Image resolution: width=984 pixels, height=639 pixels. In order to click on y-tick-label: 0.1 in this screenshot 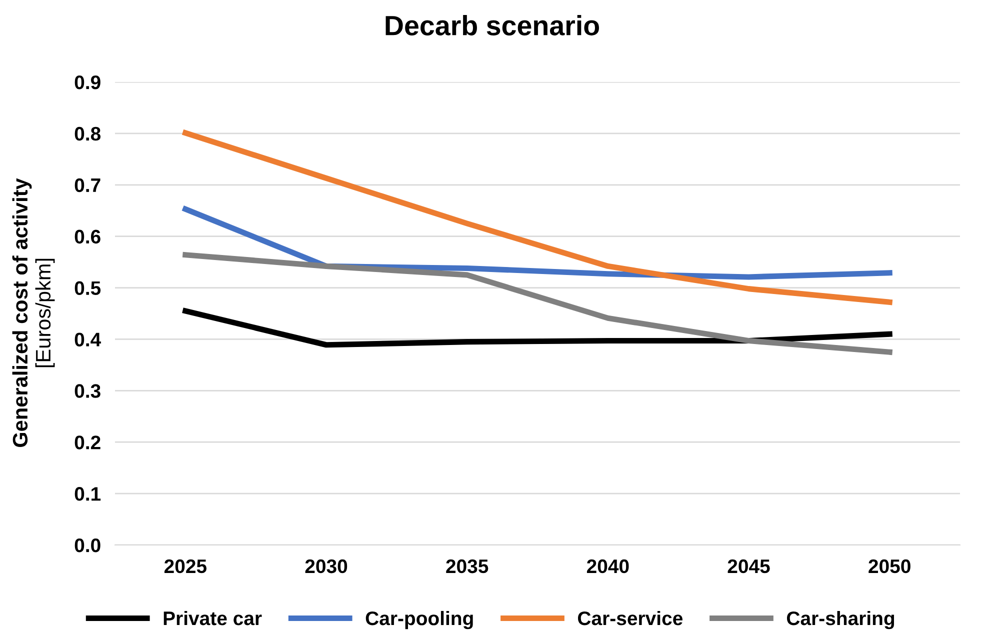, I will do `click(87, 494)`.